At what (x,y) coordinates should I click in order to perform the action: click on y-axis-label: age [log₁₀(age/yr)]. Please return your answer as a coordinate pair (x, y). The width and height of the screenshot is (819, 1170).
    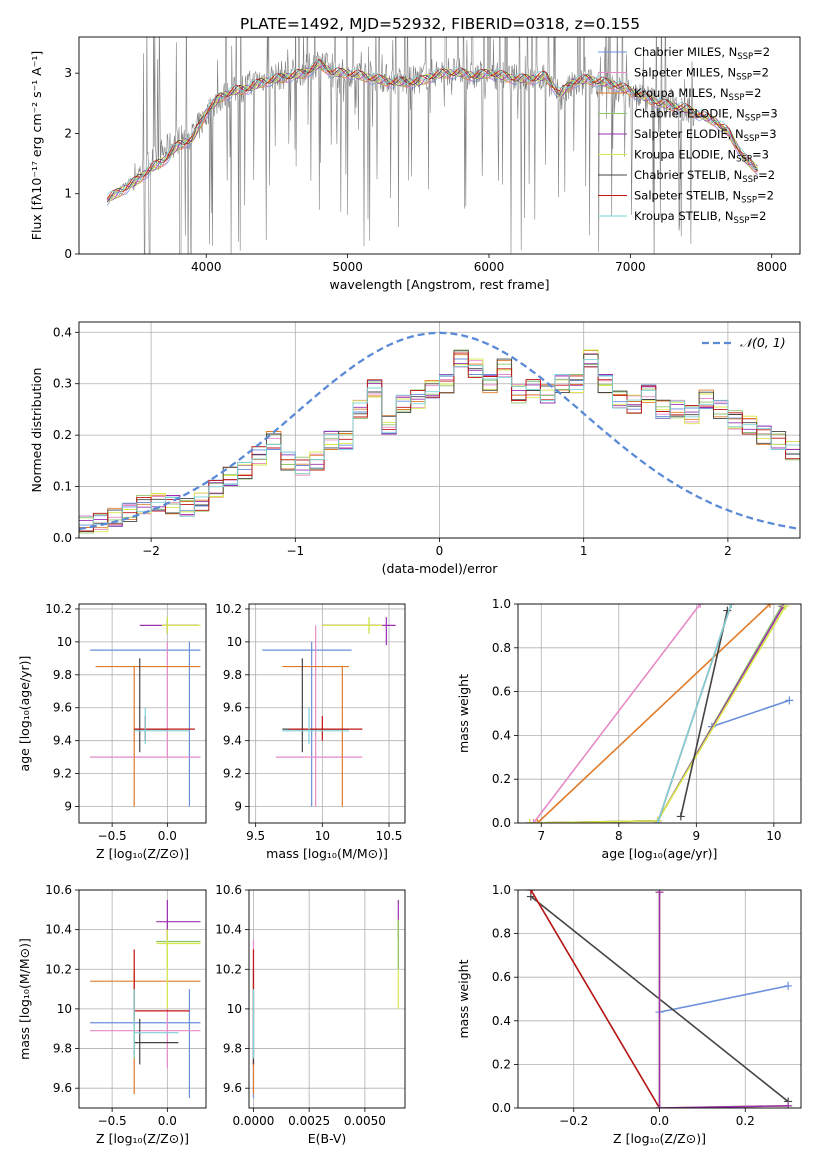
    Looking at the image, I should click on (24, 714).